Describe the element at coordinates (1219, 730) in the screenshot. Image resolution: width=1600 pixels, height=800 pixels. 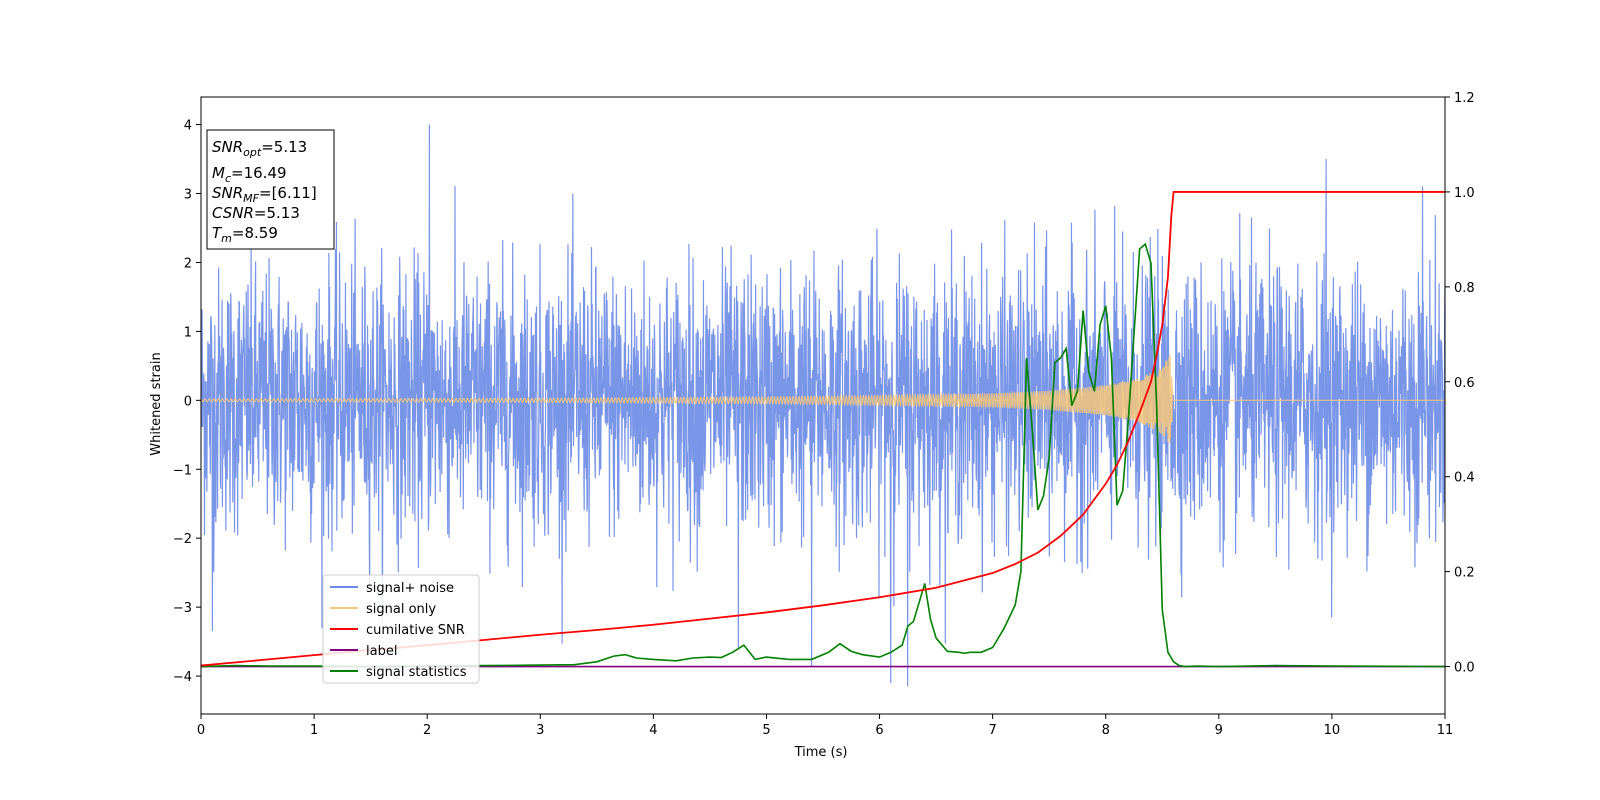
I see `x-tick-label: 9` at that location.